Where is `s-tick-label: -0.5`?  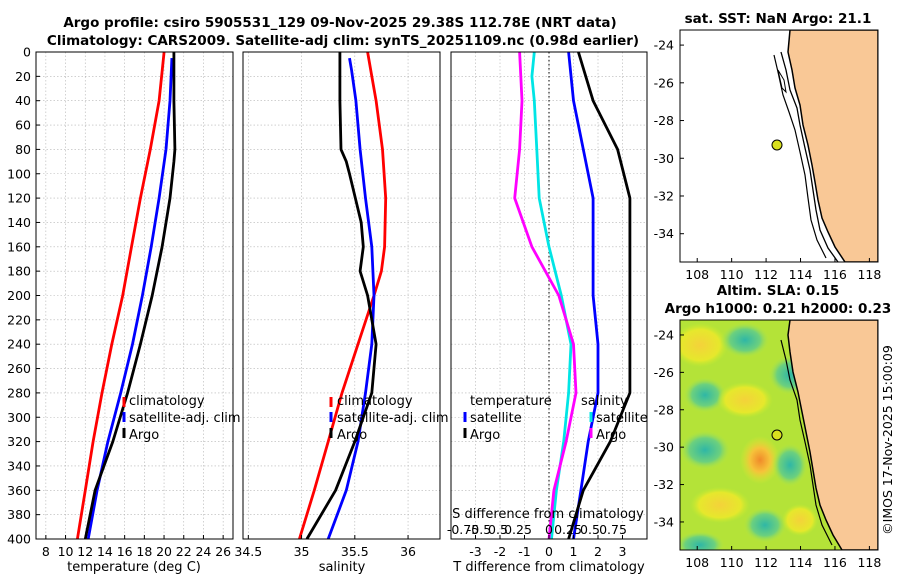
s-tick-label: -0.5 is located at coordinates (479, 529).